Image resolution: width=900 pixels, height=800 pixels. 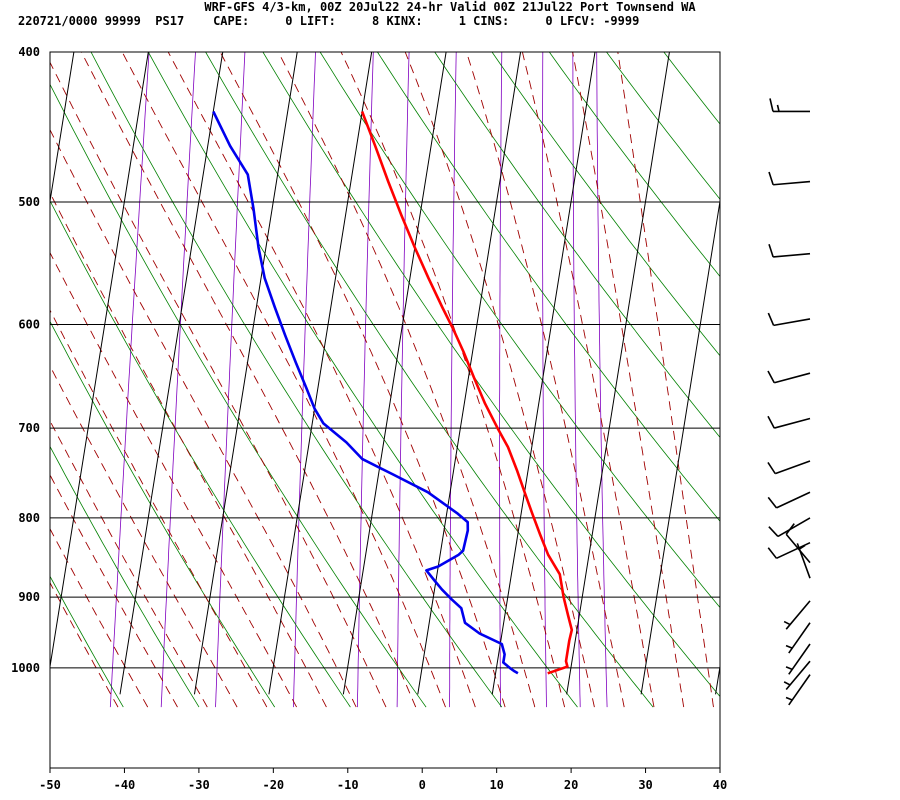 I want to click on x-tick-label: -40, so click(x=125, y=785).